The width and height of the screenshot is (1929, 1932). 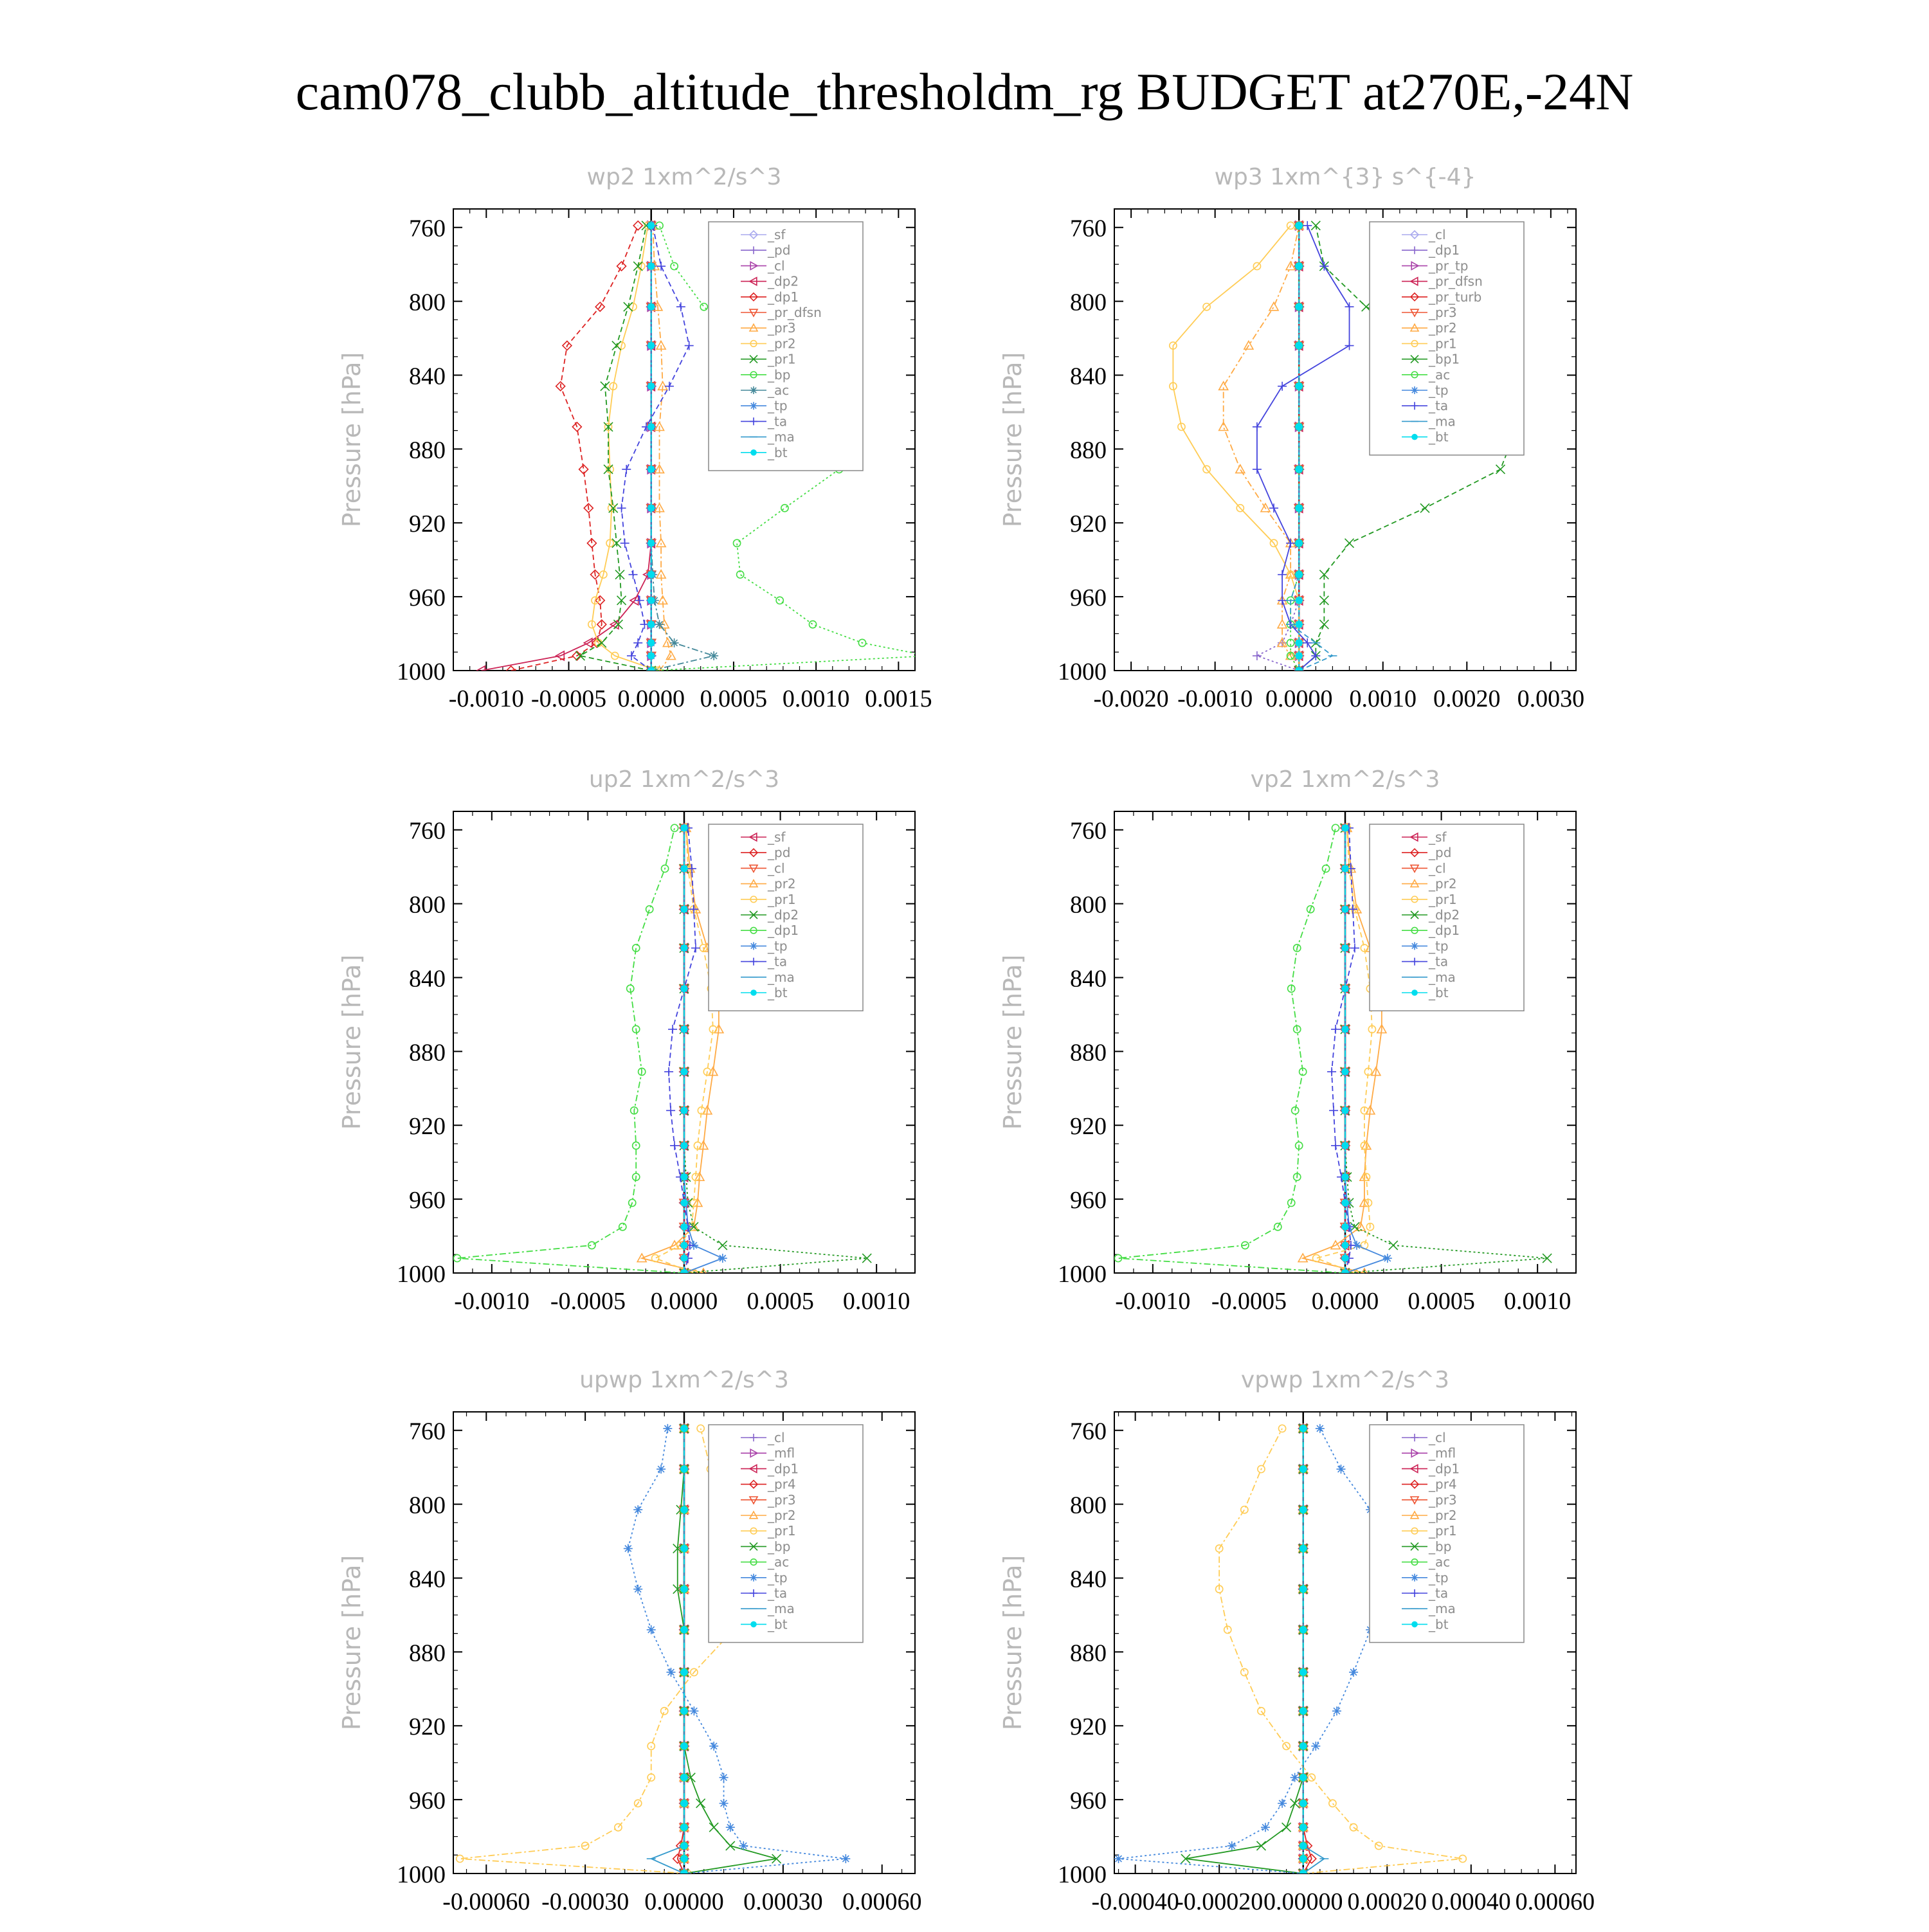 I want to click on legend-label: _bt, so click(x=777, y=452).